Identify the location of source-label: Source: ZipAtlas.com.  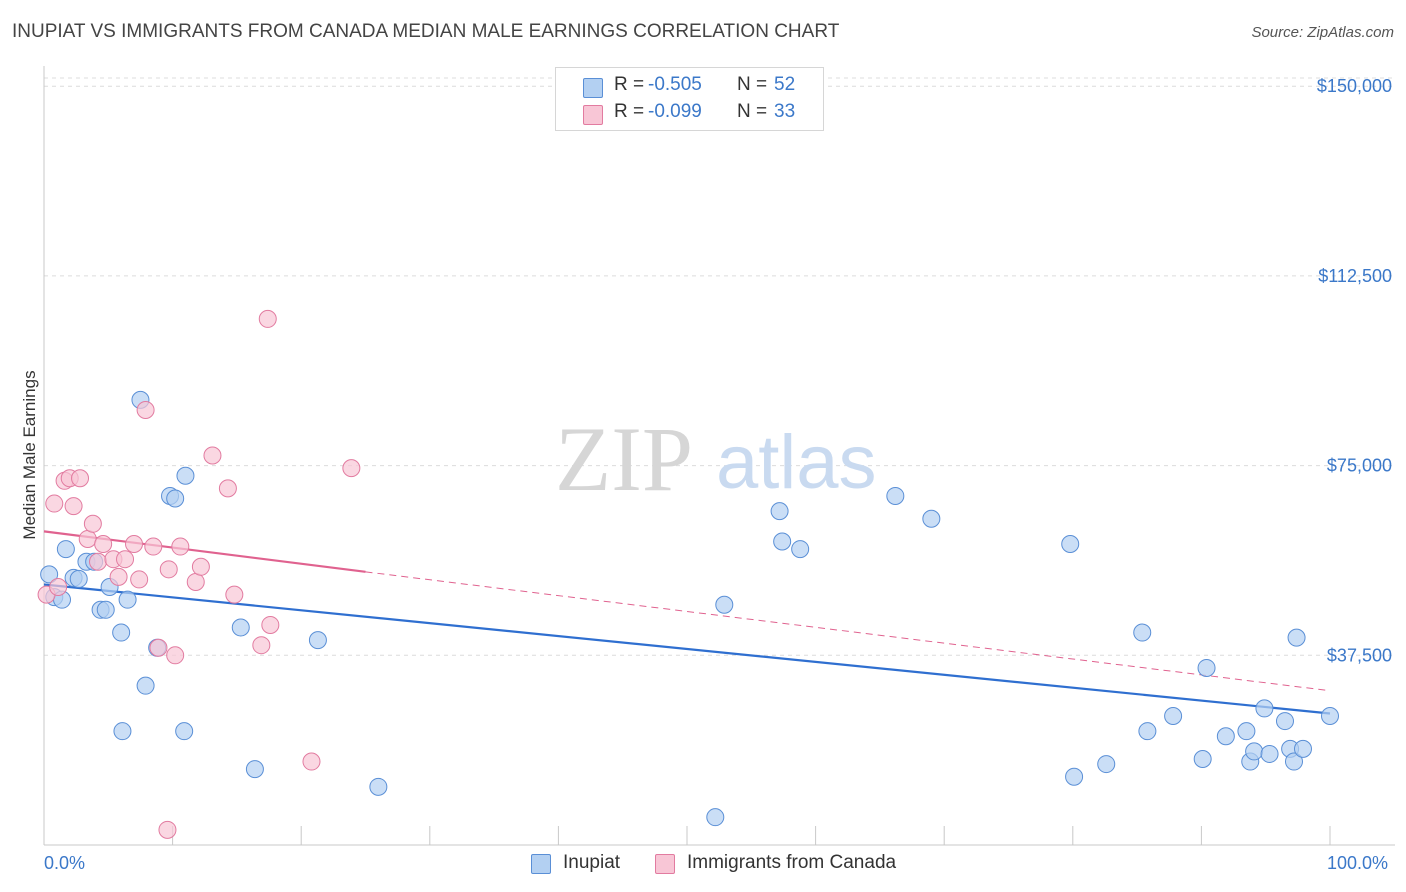
(1322, 32).